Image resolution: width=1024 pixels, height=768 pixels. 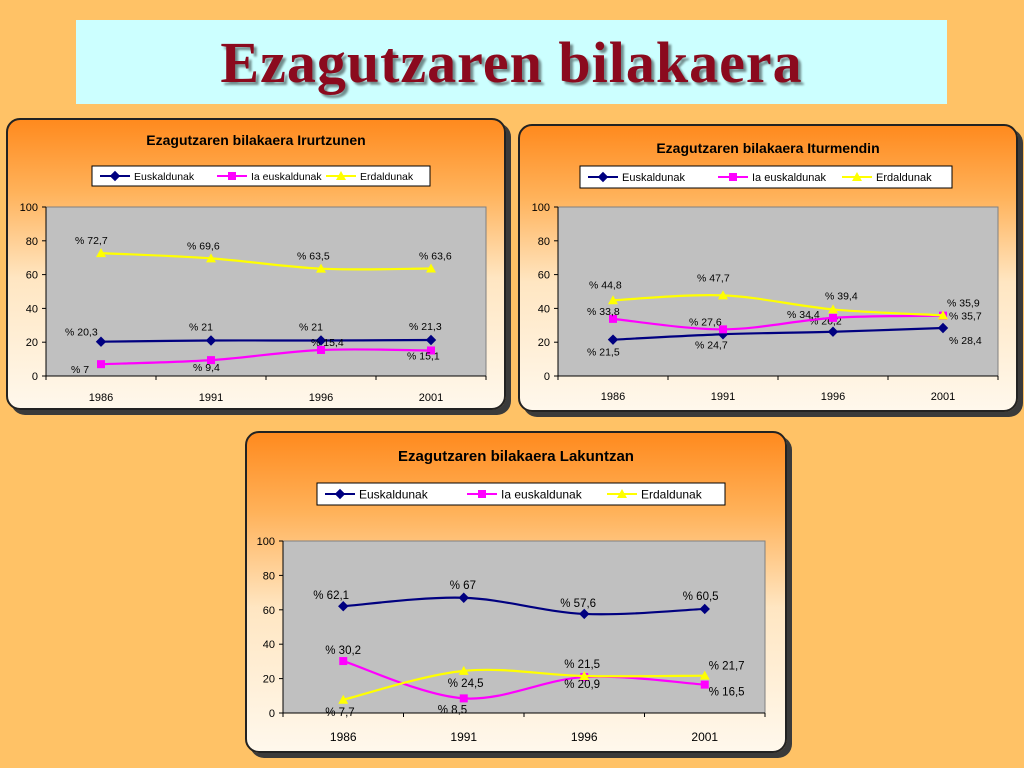 I want to click on data-label-erdaldunak: % 44,8, so click(x=605, y=285).